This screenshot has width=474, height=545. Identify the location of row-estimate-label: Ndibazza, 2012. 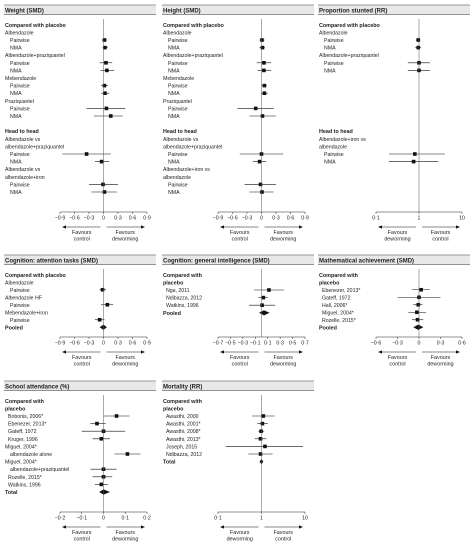
(184, 455).